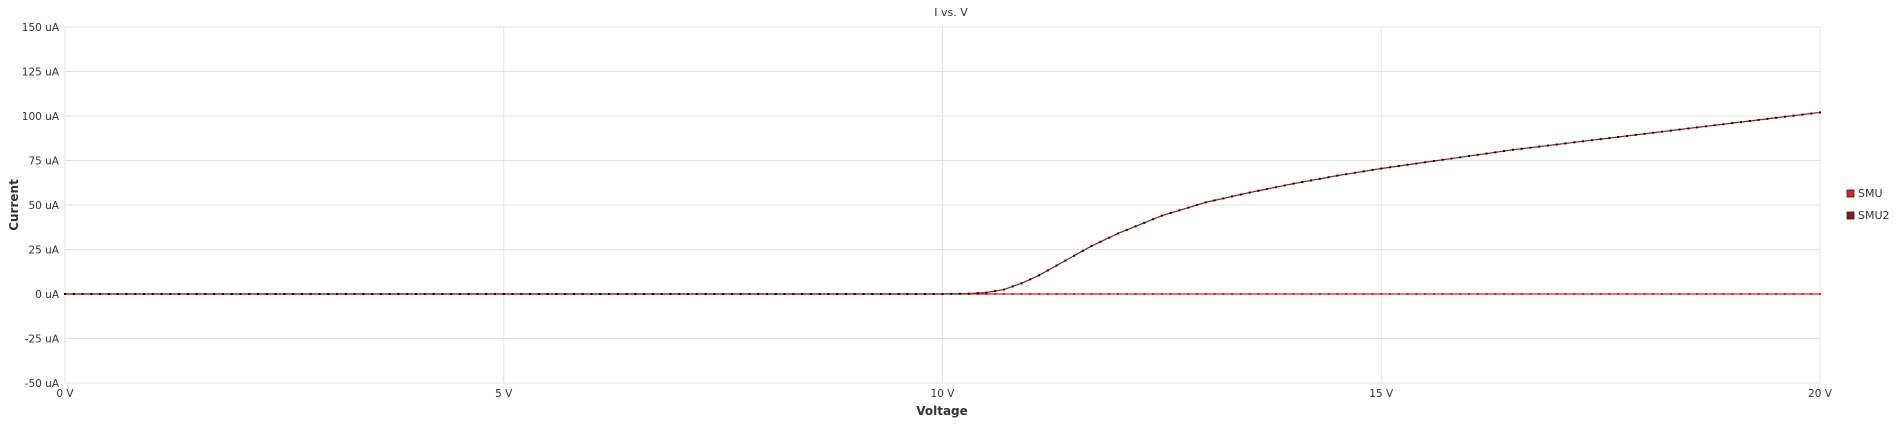 The image size is (1902, 424). What do you see at coordinates (14, 205) in the screenshot?
I see `y-axis-title: Current` at bounding box center [14, 205].